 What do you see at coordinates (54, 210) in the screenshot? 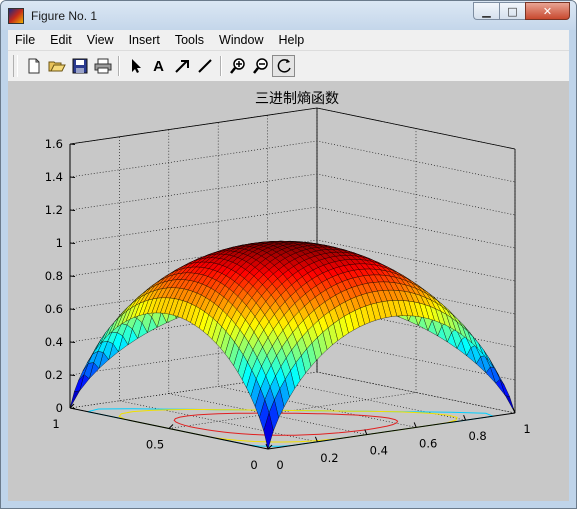
I see `z-tick-label: 1.2` at bounding box center [54, 210].